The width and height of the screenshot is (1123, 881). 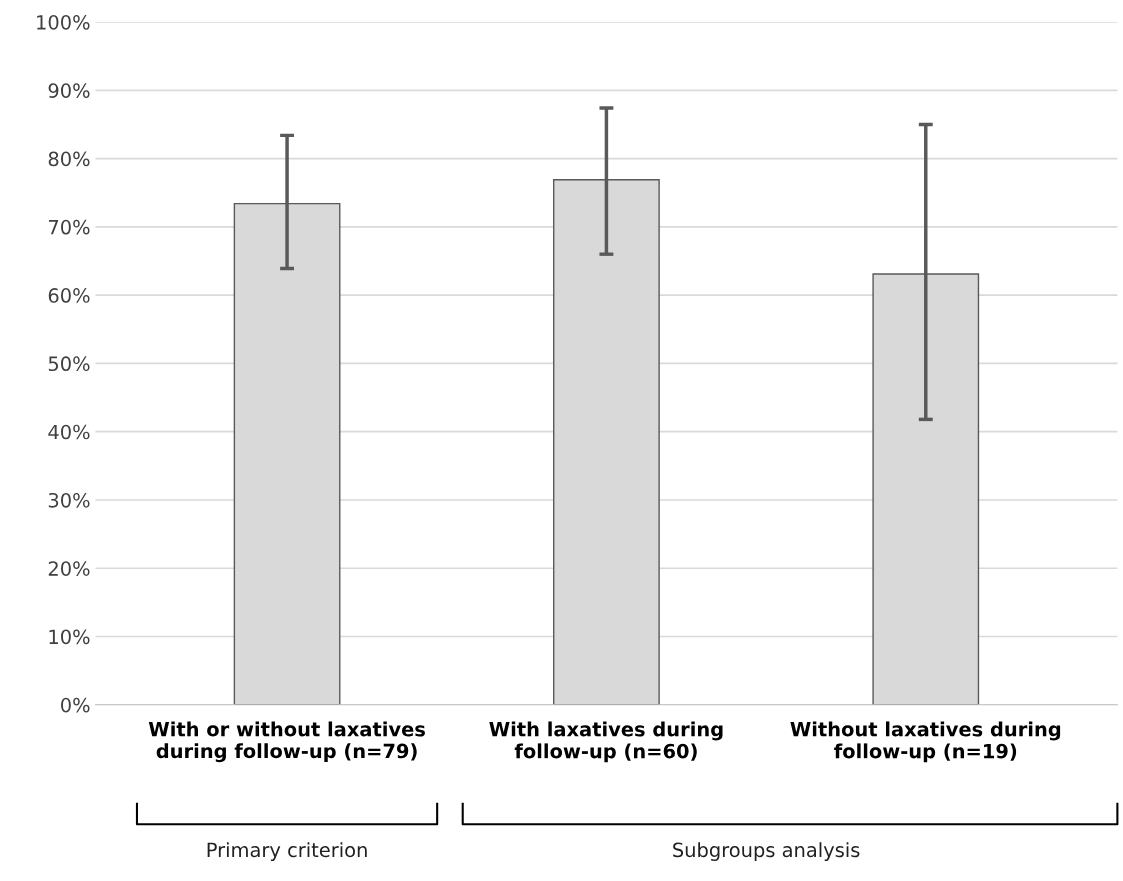 What do you see at coordinates (69, 568) in the screenshot?
I see `y-tick-label: 20%` at bounding box center [69, 568].